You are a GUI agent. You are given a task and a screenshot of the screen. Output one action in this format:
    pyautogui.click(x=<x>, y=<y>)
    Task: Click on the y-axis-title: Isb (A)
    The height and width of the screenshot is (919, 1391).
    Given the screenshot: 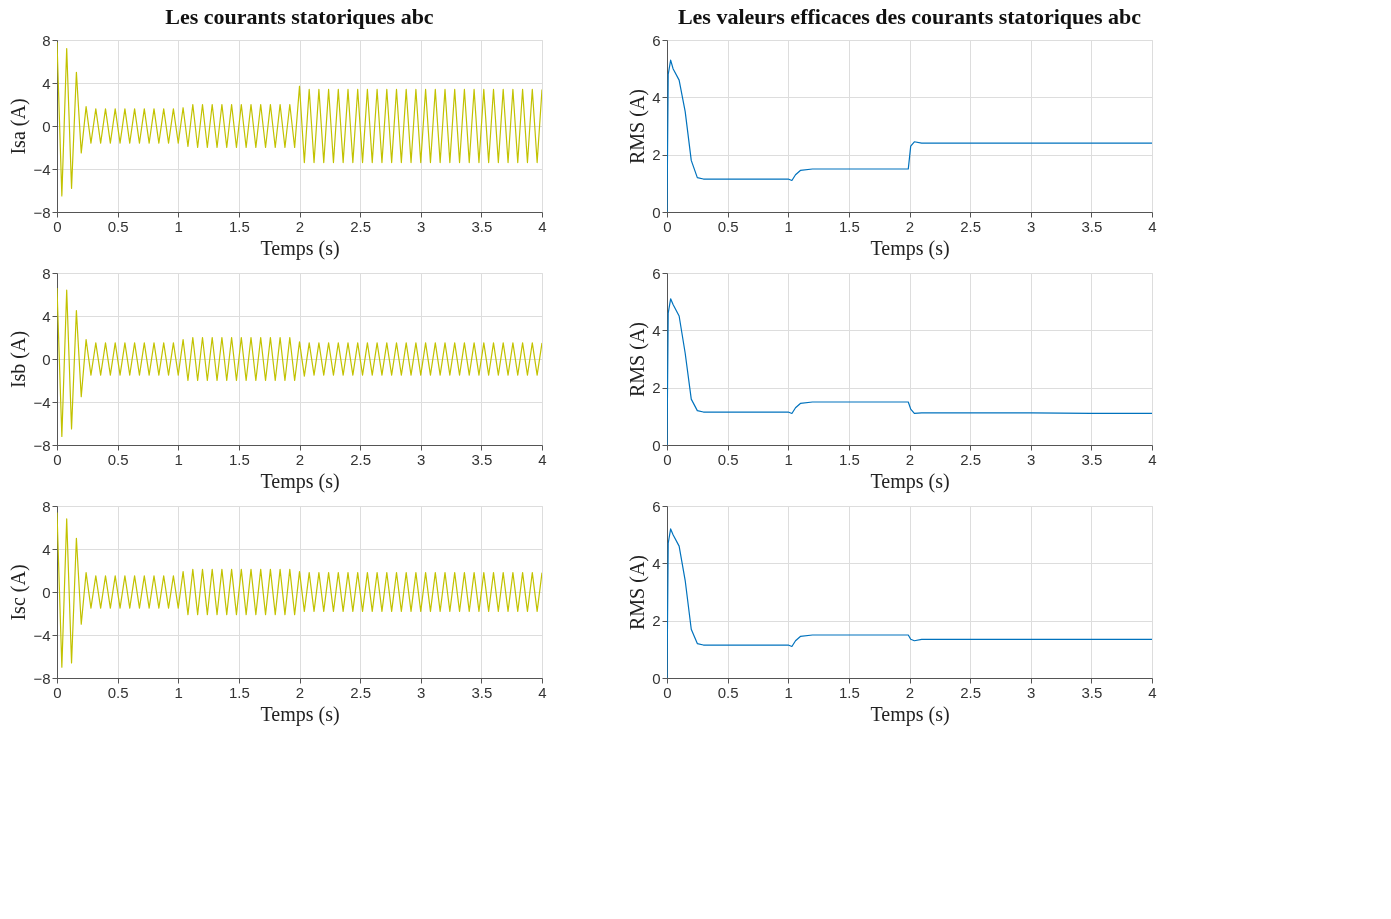 What is the action you would take?
    pyautogui.click(x=19, y=359)
    